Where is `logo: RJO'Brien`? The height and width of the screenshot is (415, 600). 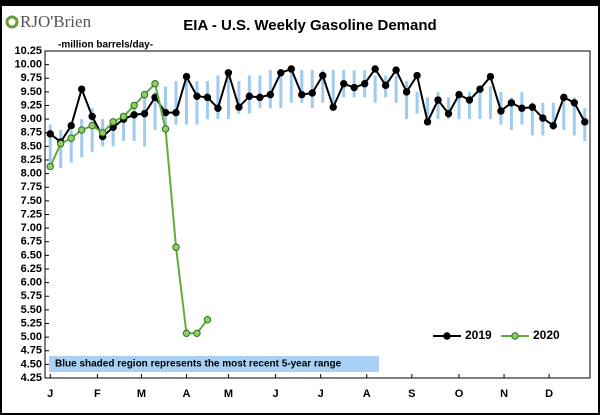 logo: RJO'Brien is located at coordinates (56, 21).